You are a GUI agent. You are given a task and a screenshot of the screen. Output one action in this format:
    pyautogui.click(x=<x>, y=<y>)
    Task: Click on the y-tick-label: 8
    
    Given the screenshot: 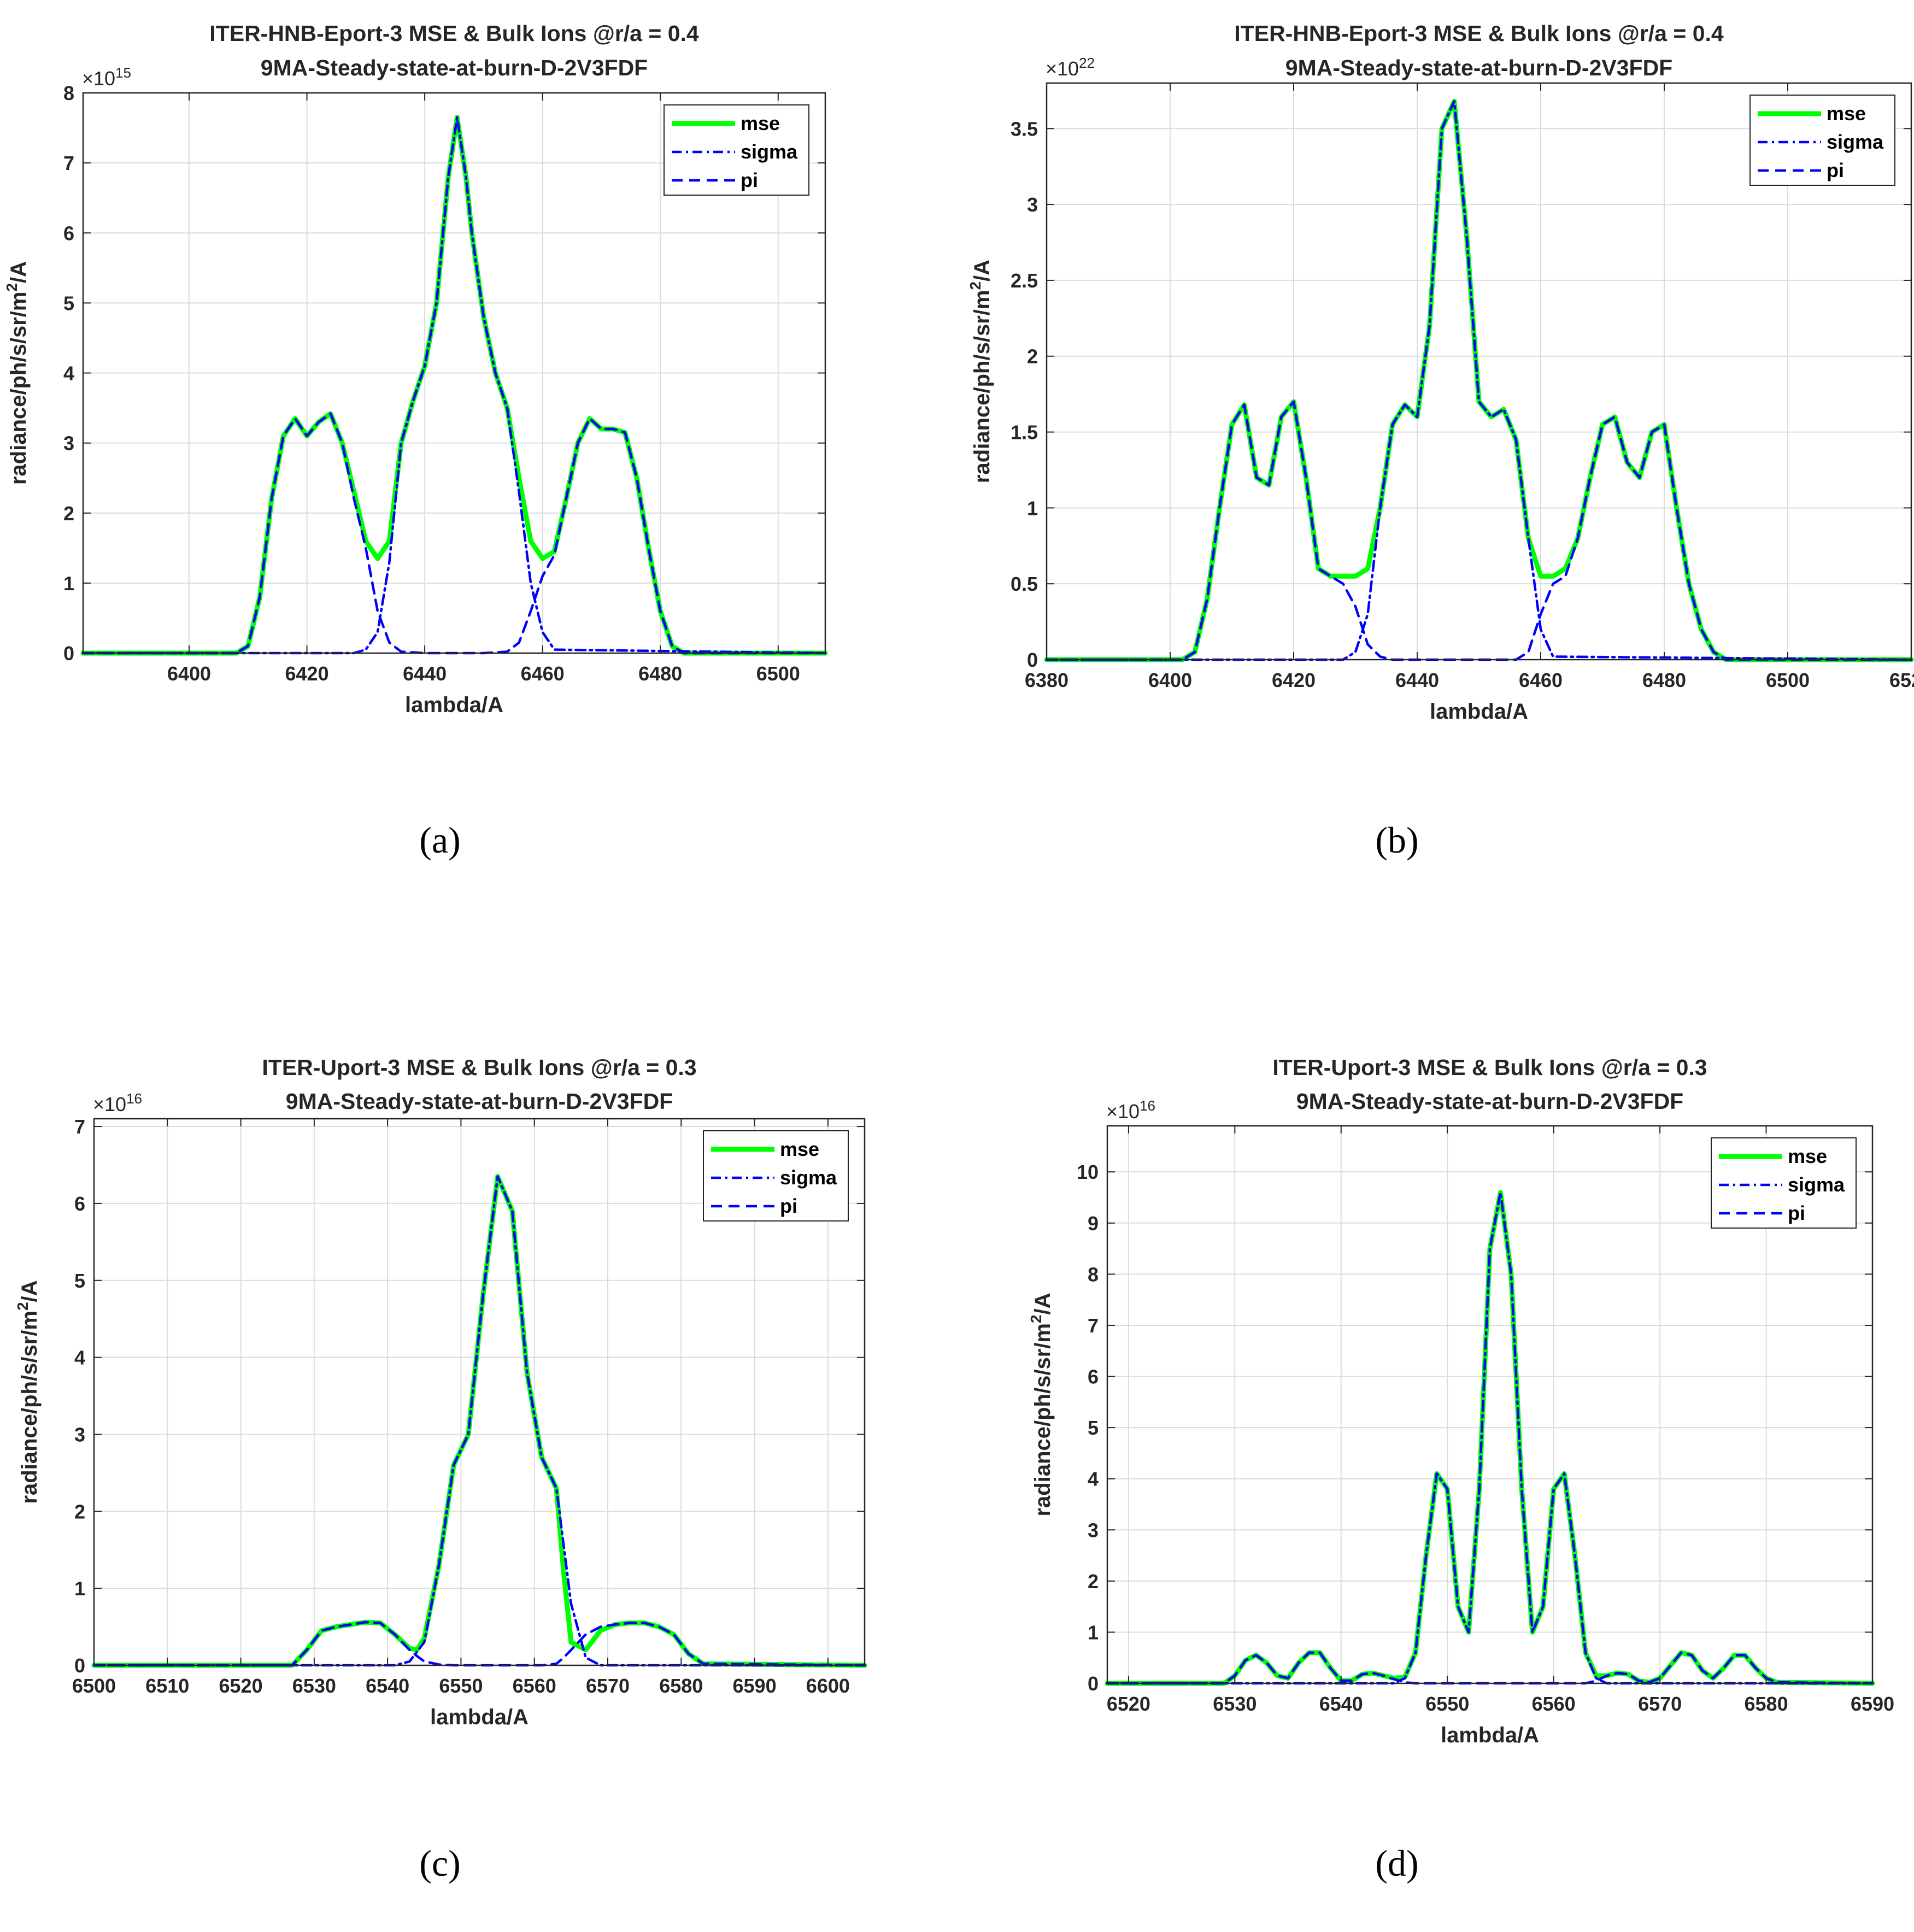 What is the action you would take?
    pyautogui.click(x=68, y=93)
    